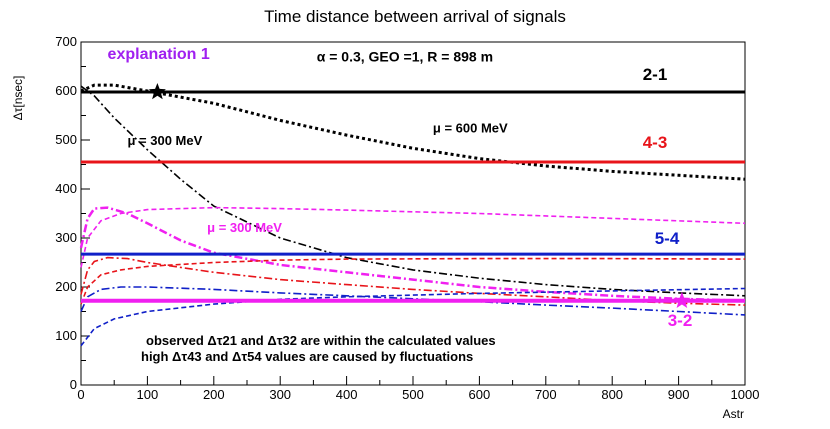 The height and width of the screenshot is (429, 830). Describe the element at coordinates (66, 286) in the screenshot. I see `y-tick-label-200: 200` at that location.